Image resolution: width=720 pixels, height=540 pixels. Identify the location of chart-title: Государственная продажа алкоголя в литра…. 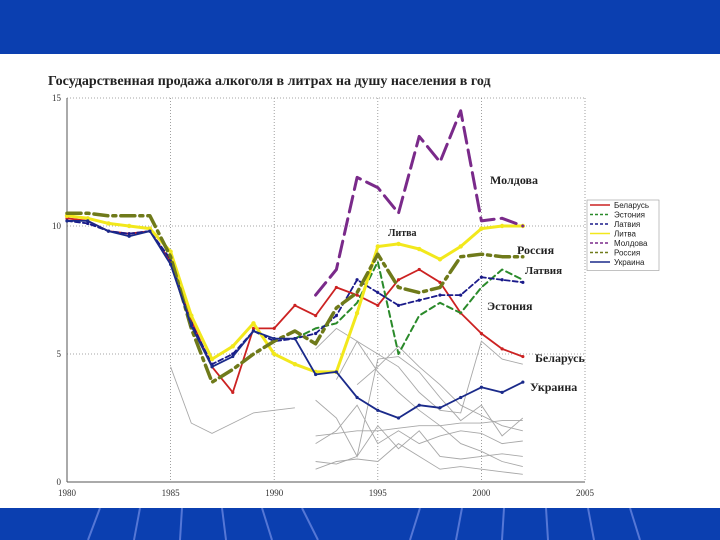
(269, 81).